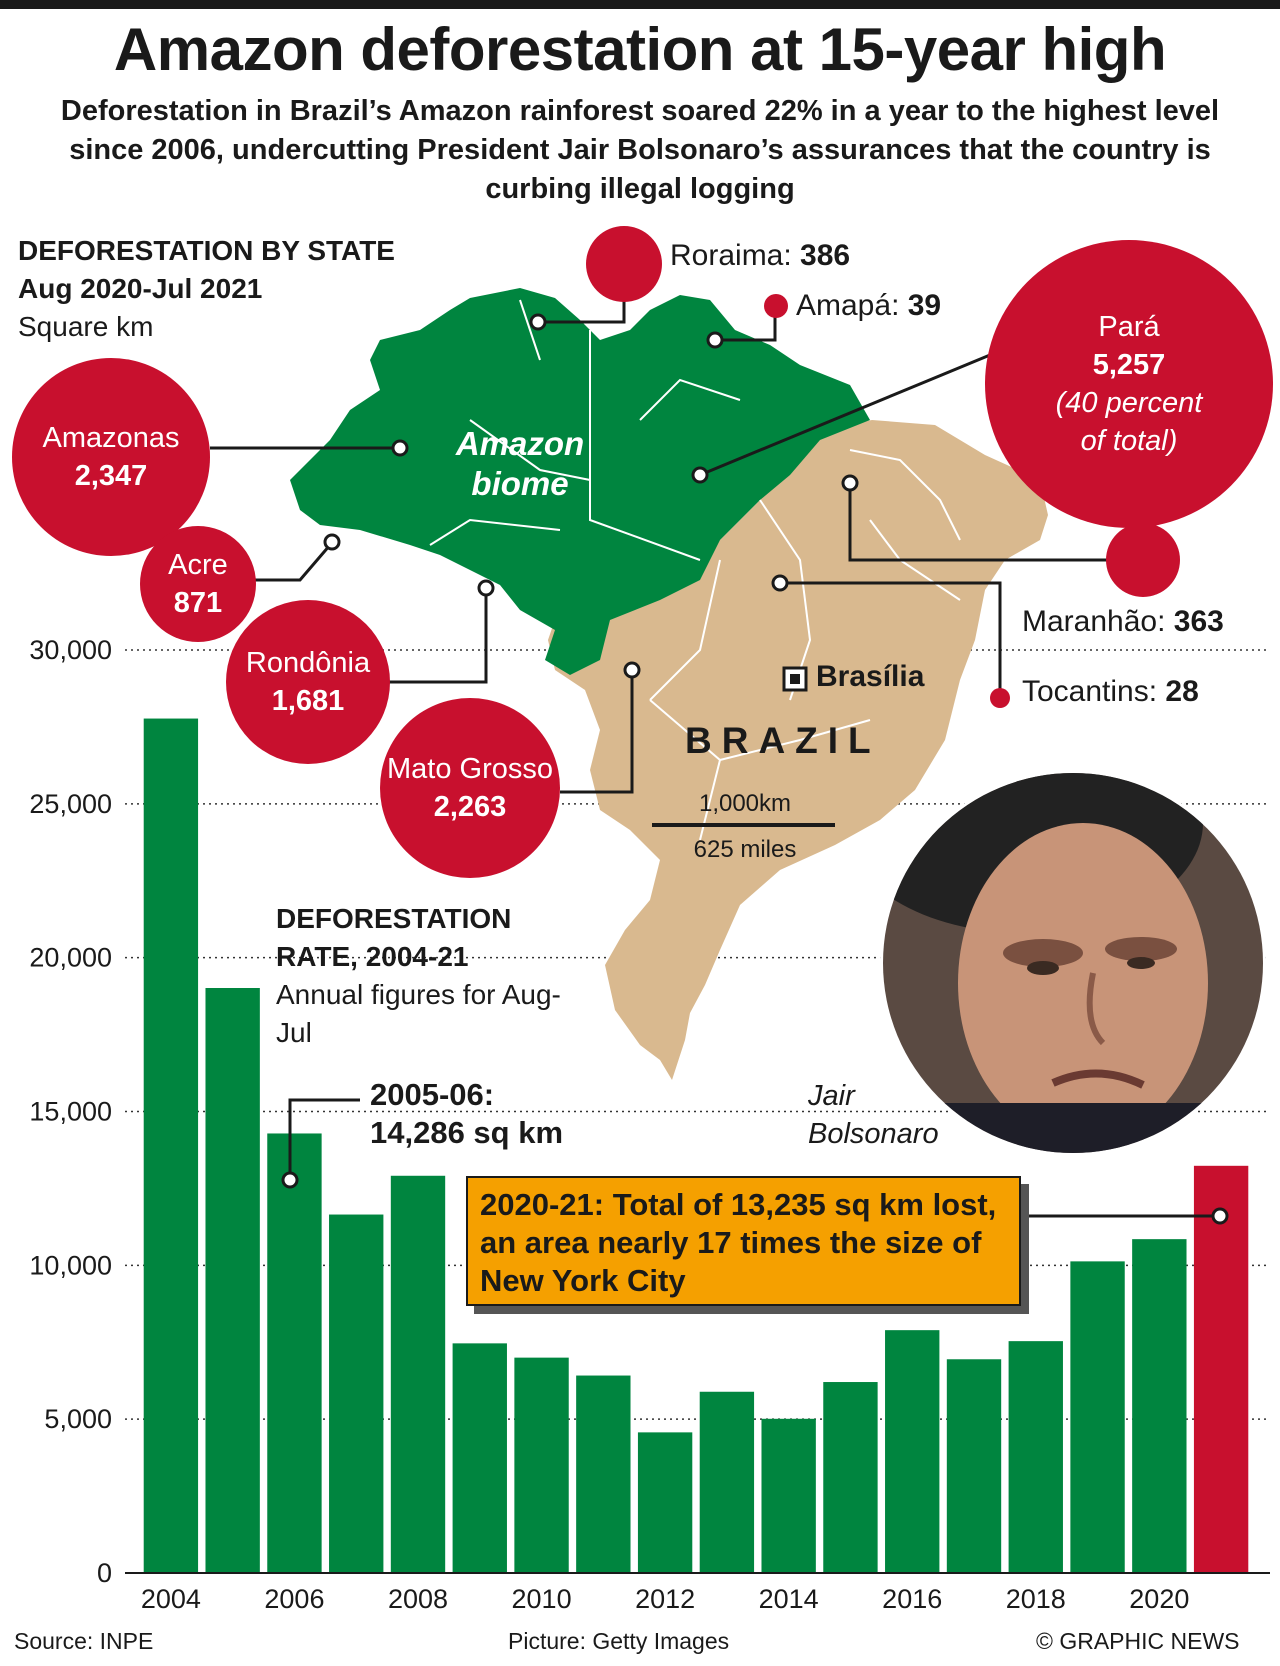 This screenshot has height=1666, width=1280. What do you see at coordinates (924, 305) in the screenshot?
I see `state-value: 39` at bounding box center [924, 305].